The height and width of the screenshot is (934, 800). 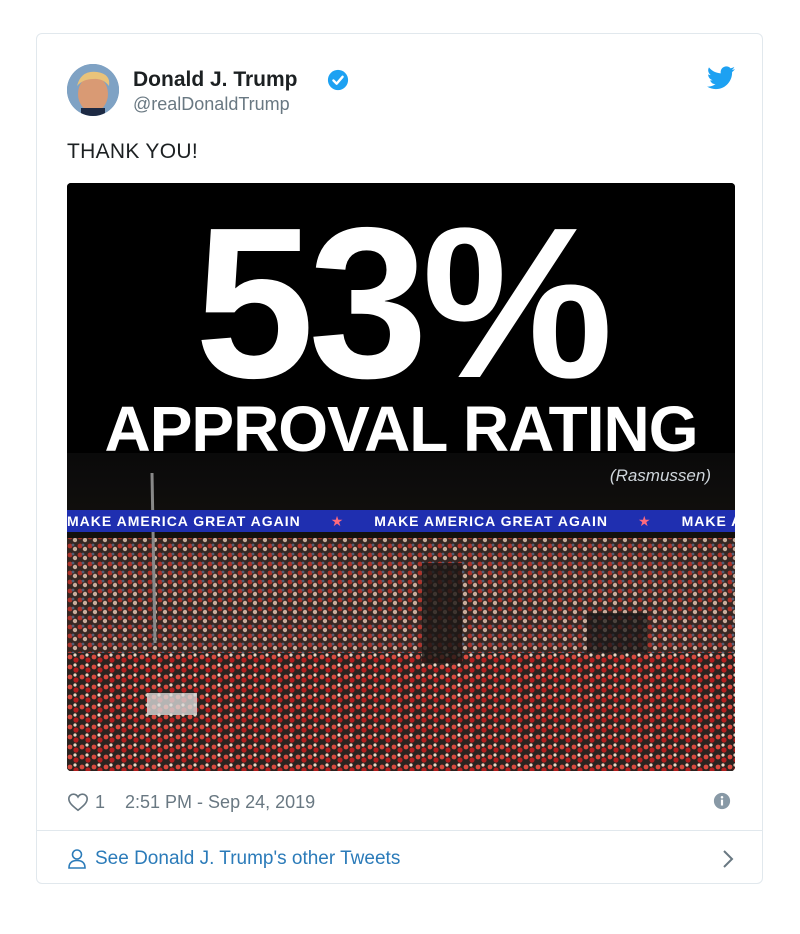 What do you see at coordinates (491, 521) in the screenshot?
I see `banner-text-2: MAKE AMERICA GREAT AGAIN` at bounding box center [491, 521].